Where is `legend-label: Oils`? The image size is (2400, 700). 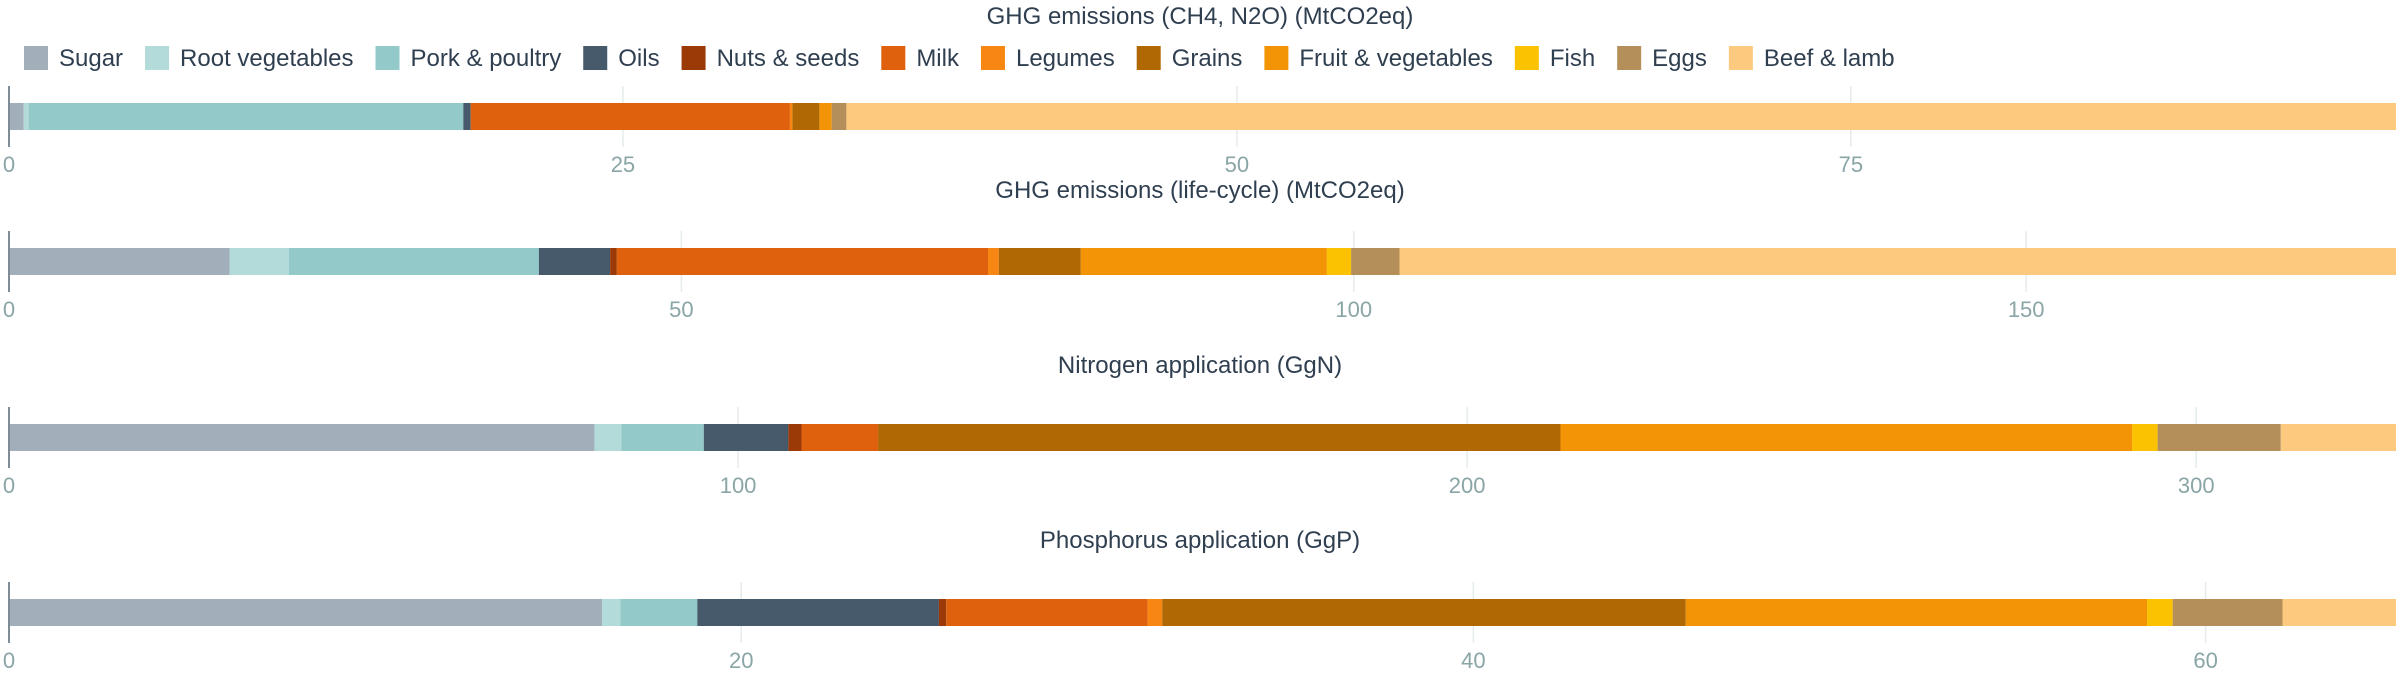 legend-label: Oils is located at coordinates (638, 58).